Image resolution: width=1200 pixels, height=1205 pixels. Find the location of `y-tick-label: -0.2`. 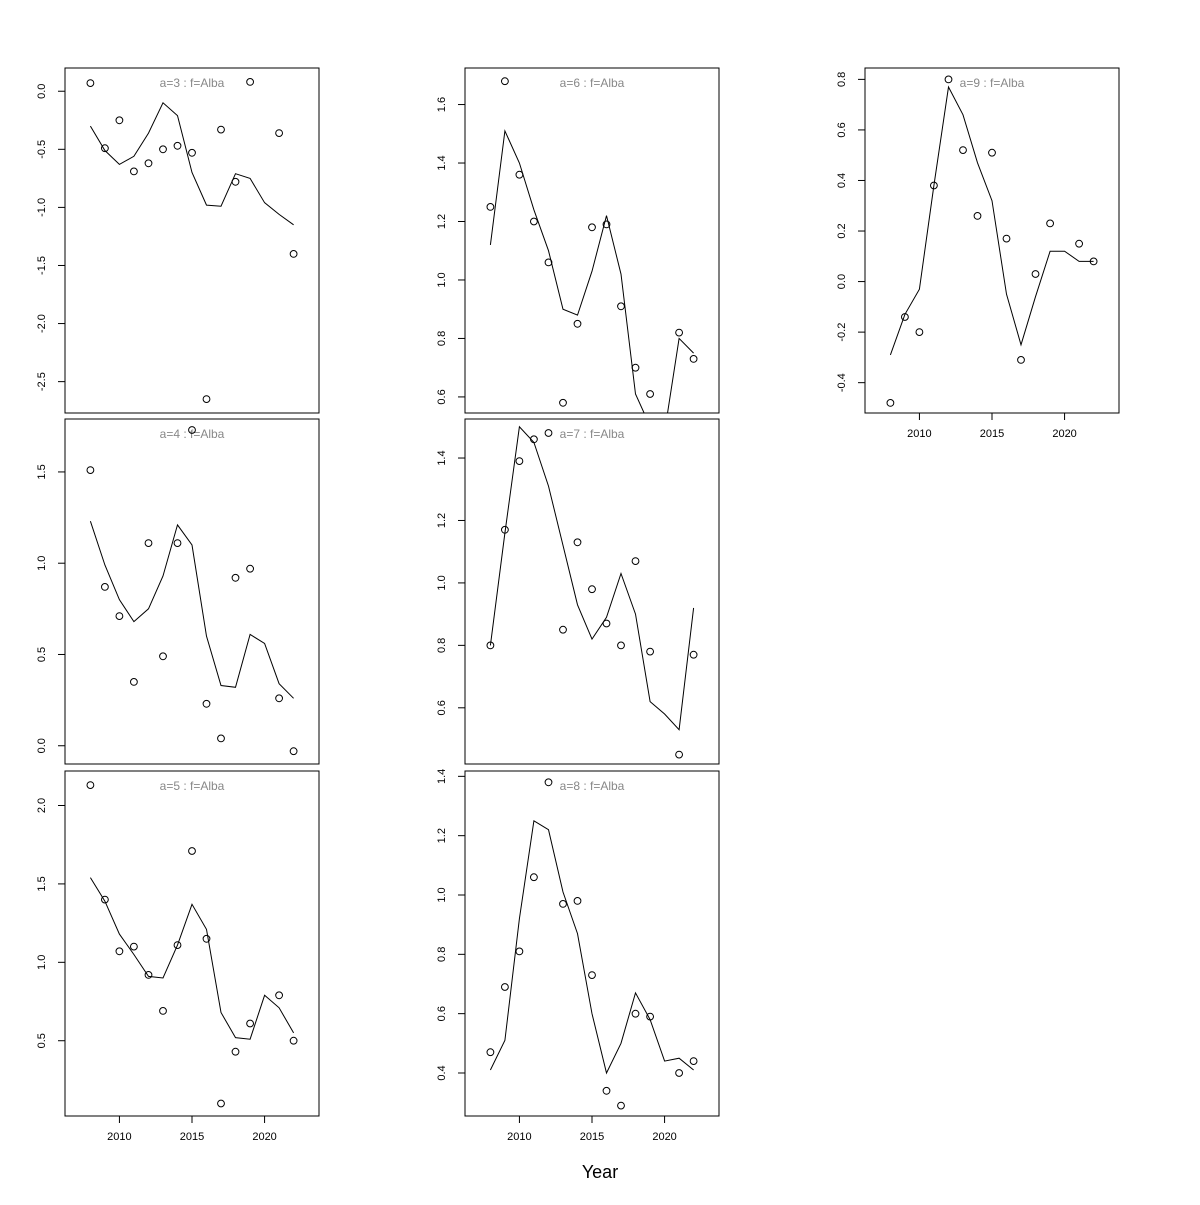

y-tick-label: -0.2 is located at coordinates (842, 332).